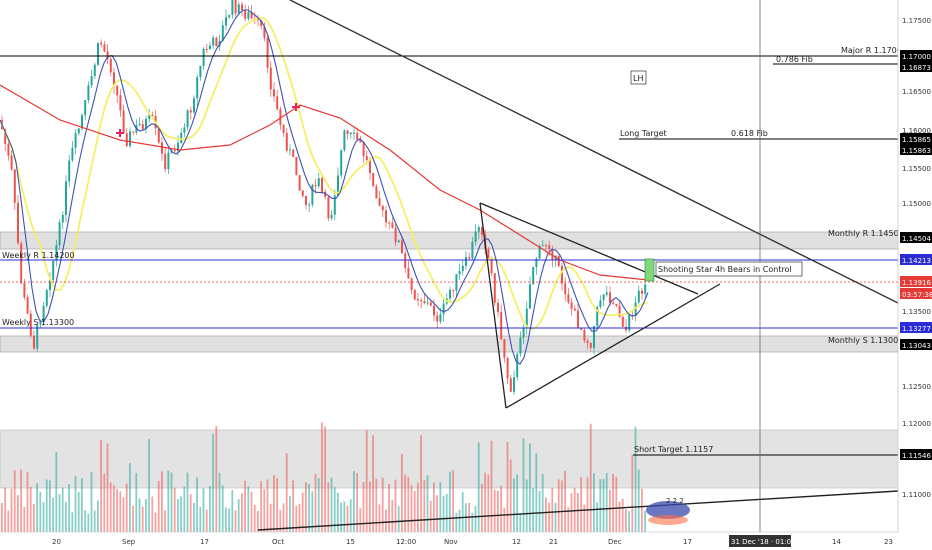 Image resolution: width=932 pixels, height=550 pixels. What do you see at coordinates (916, 387) in the screenshot?
I see `price-tick-label: 1.12500` at bounding box center [916, 387].